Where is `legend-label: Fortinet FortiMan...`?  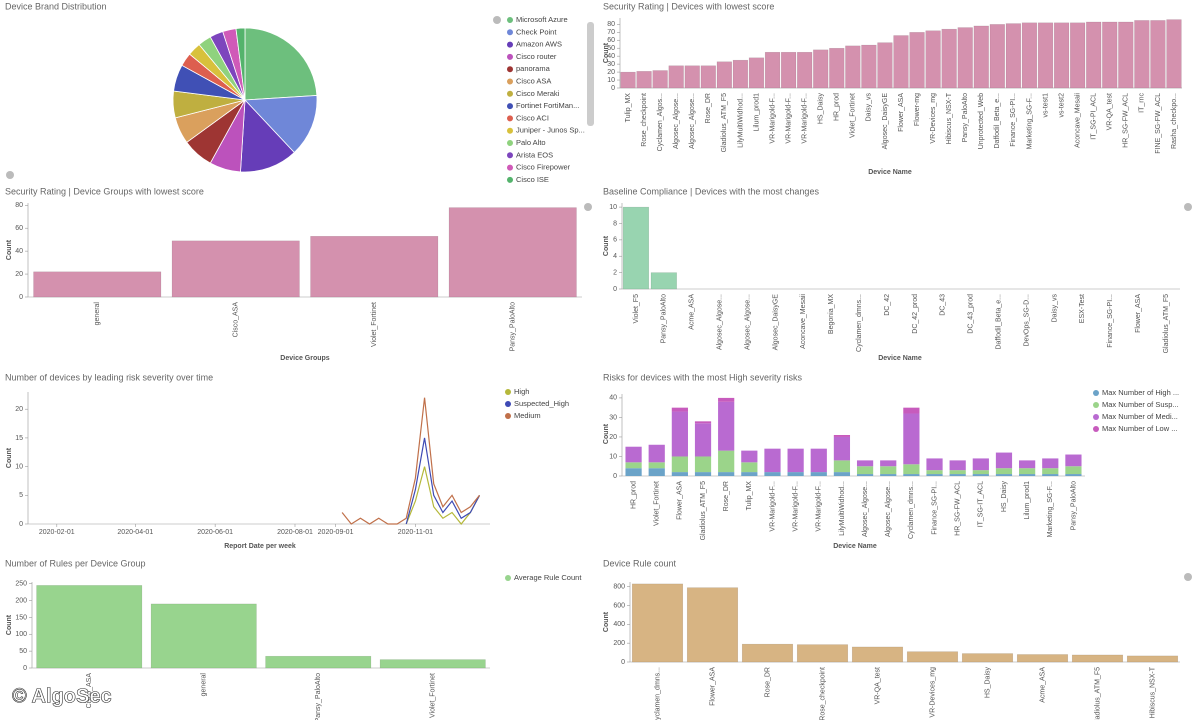 legend-label: Fortinet FortiMan... is located at coordinates (547, 105).